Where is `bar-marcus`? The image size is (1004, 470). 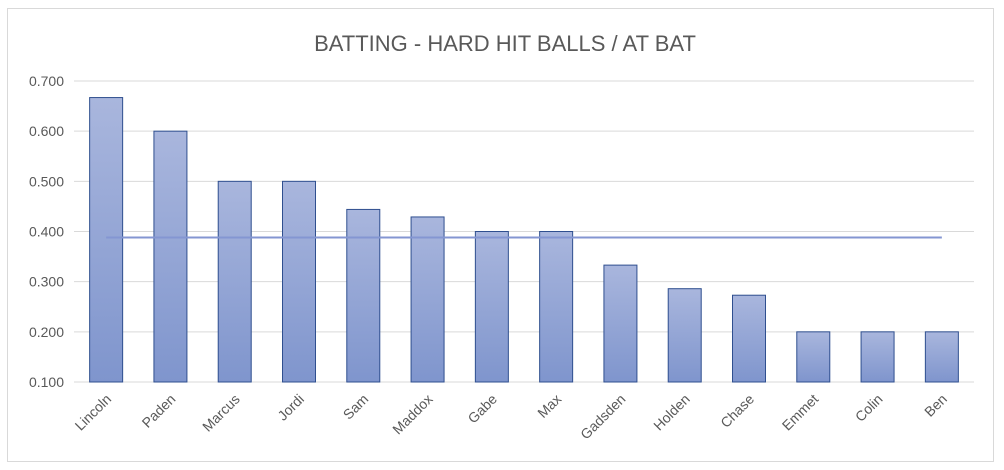 bar-marcus is located at coordinates (234, 281).